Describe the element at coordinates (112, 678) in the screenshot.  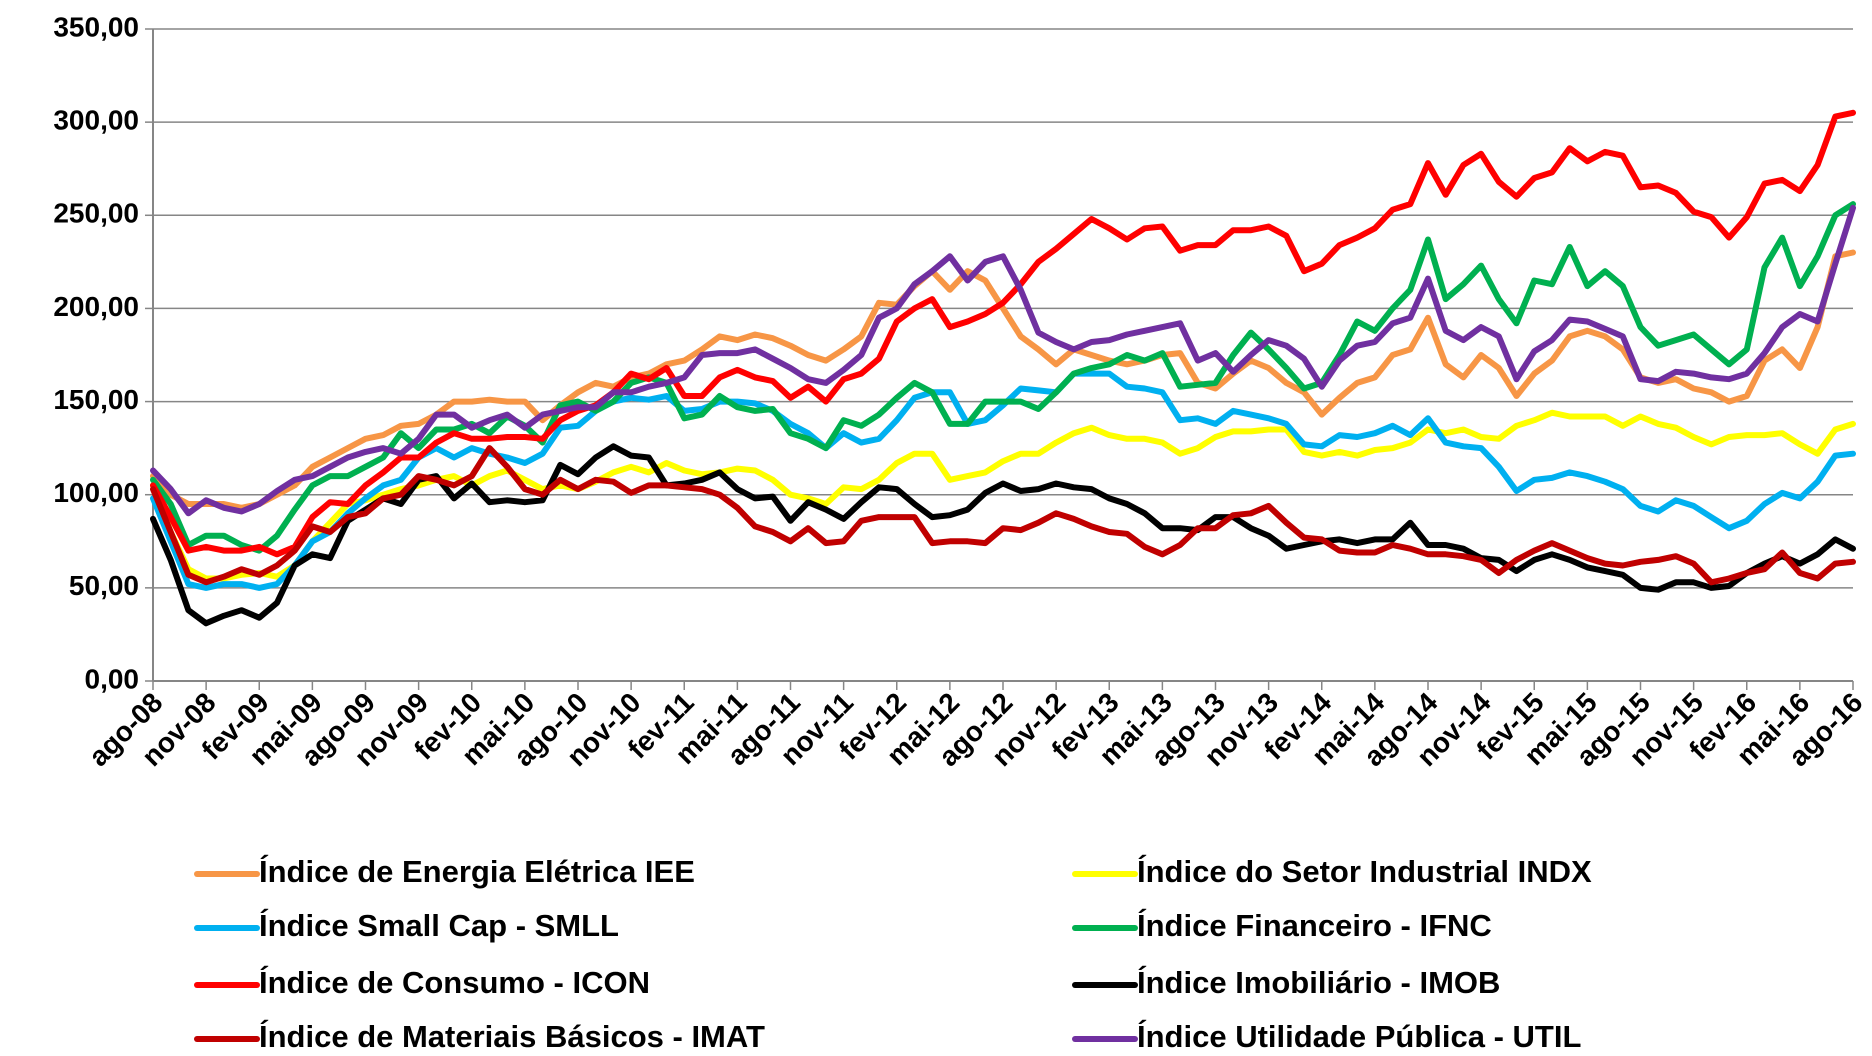
I see `y-tick-label: 0,00` at that location.